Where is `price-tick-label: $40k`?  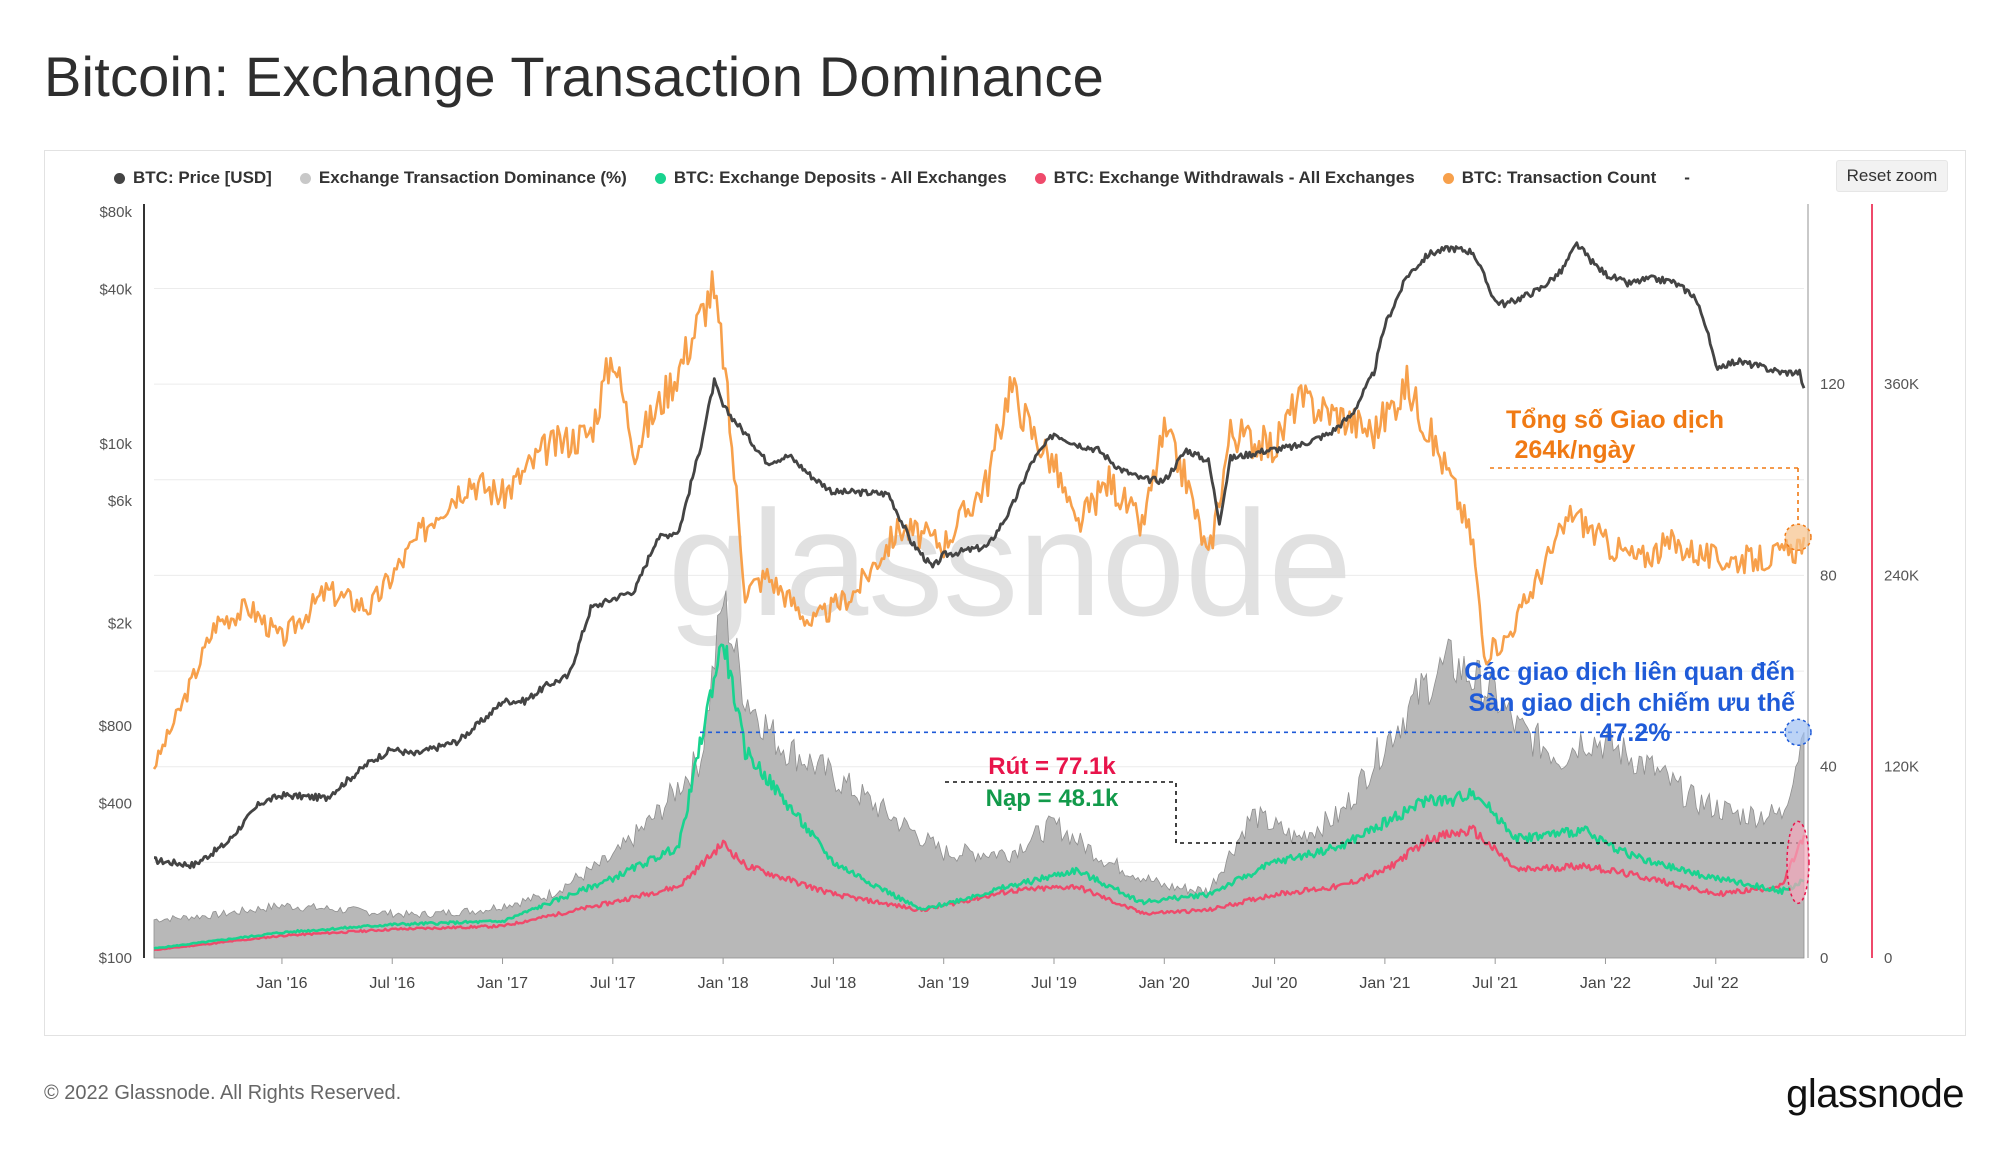 price-tick-label: $40k is located at coordinates (115, 289).